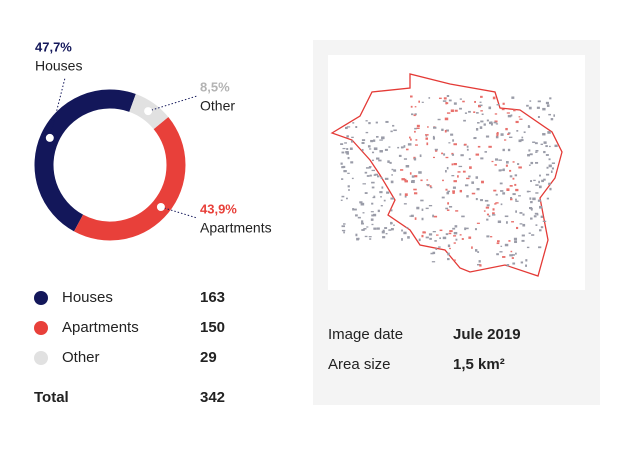 The image size is (630, 450). I want to click on legend-count: 163, so click(212, 297).